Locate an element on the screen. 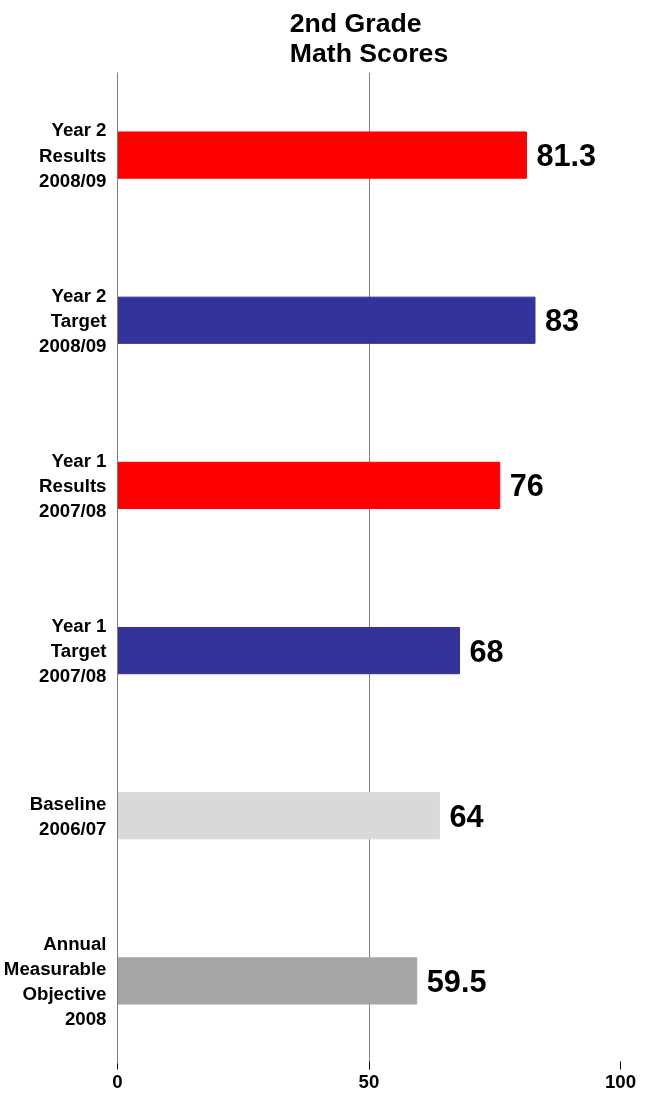 This screenshot has height=1095, width=658. chart-title: 2nd Grade Math Scores is located at coordinates (369, 37).